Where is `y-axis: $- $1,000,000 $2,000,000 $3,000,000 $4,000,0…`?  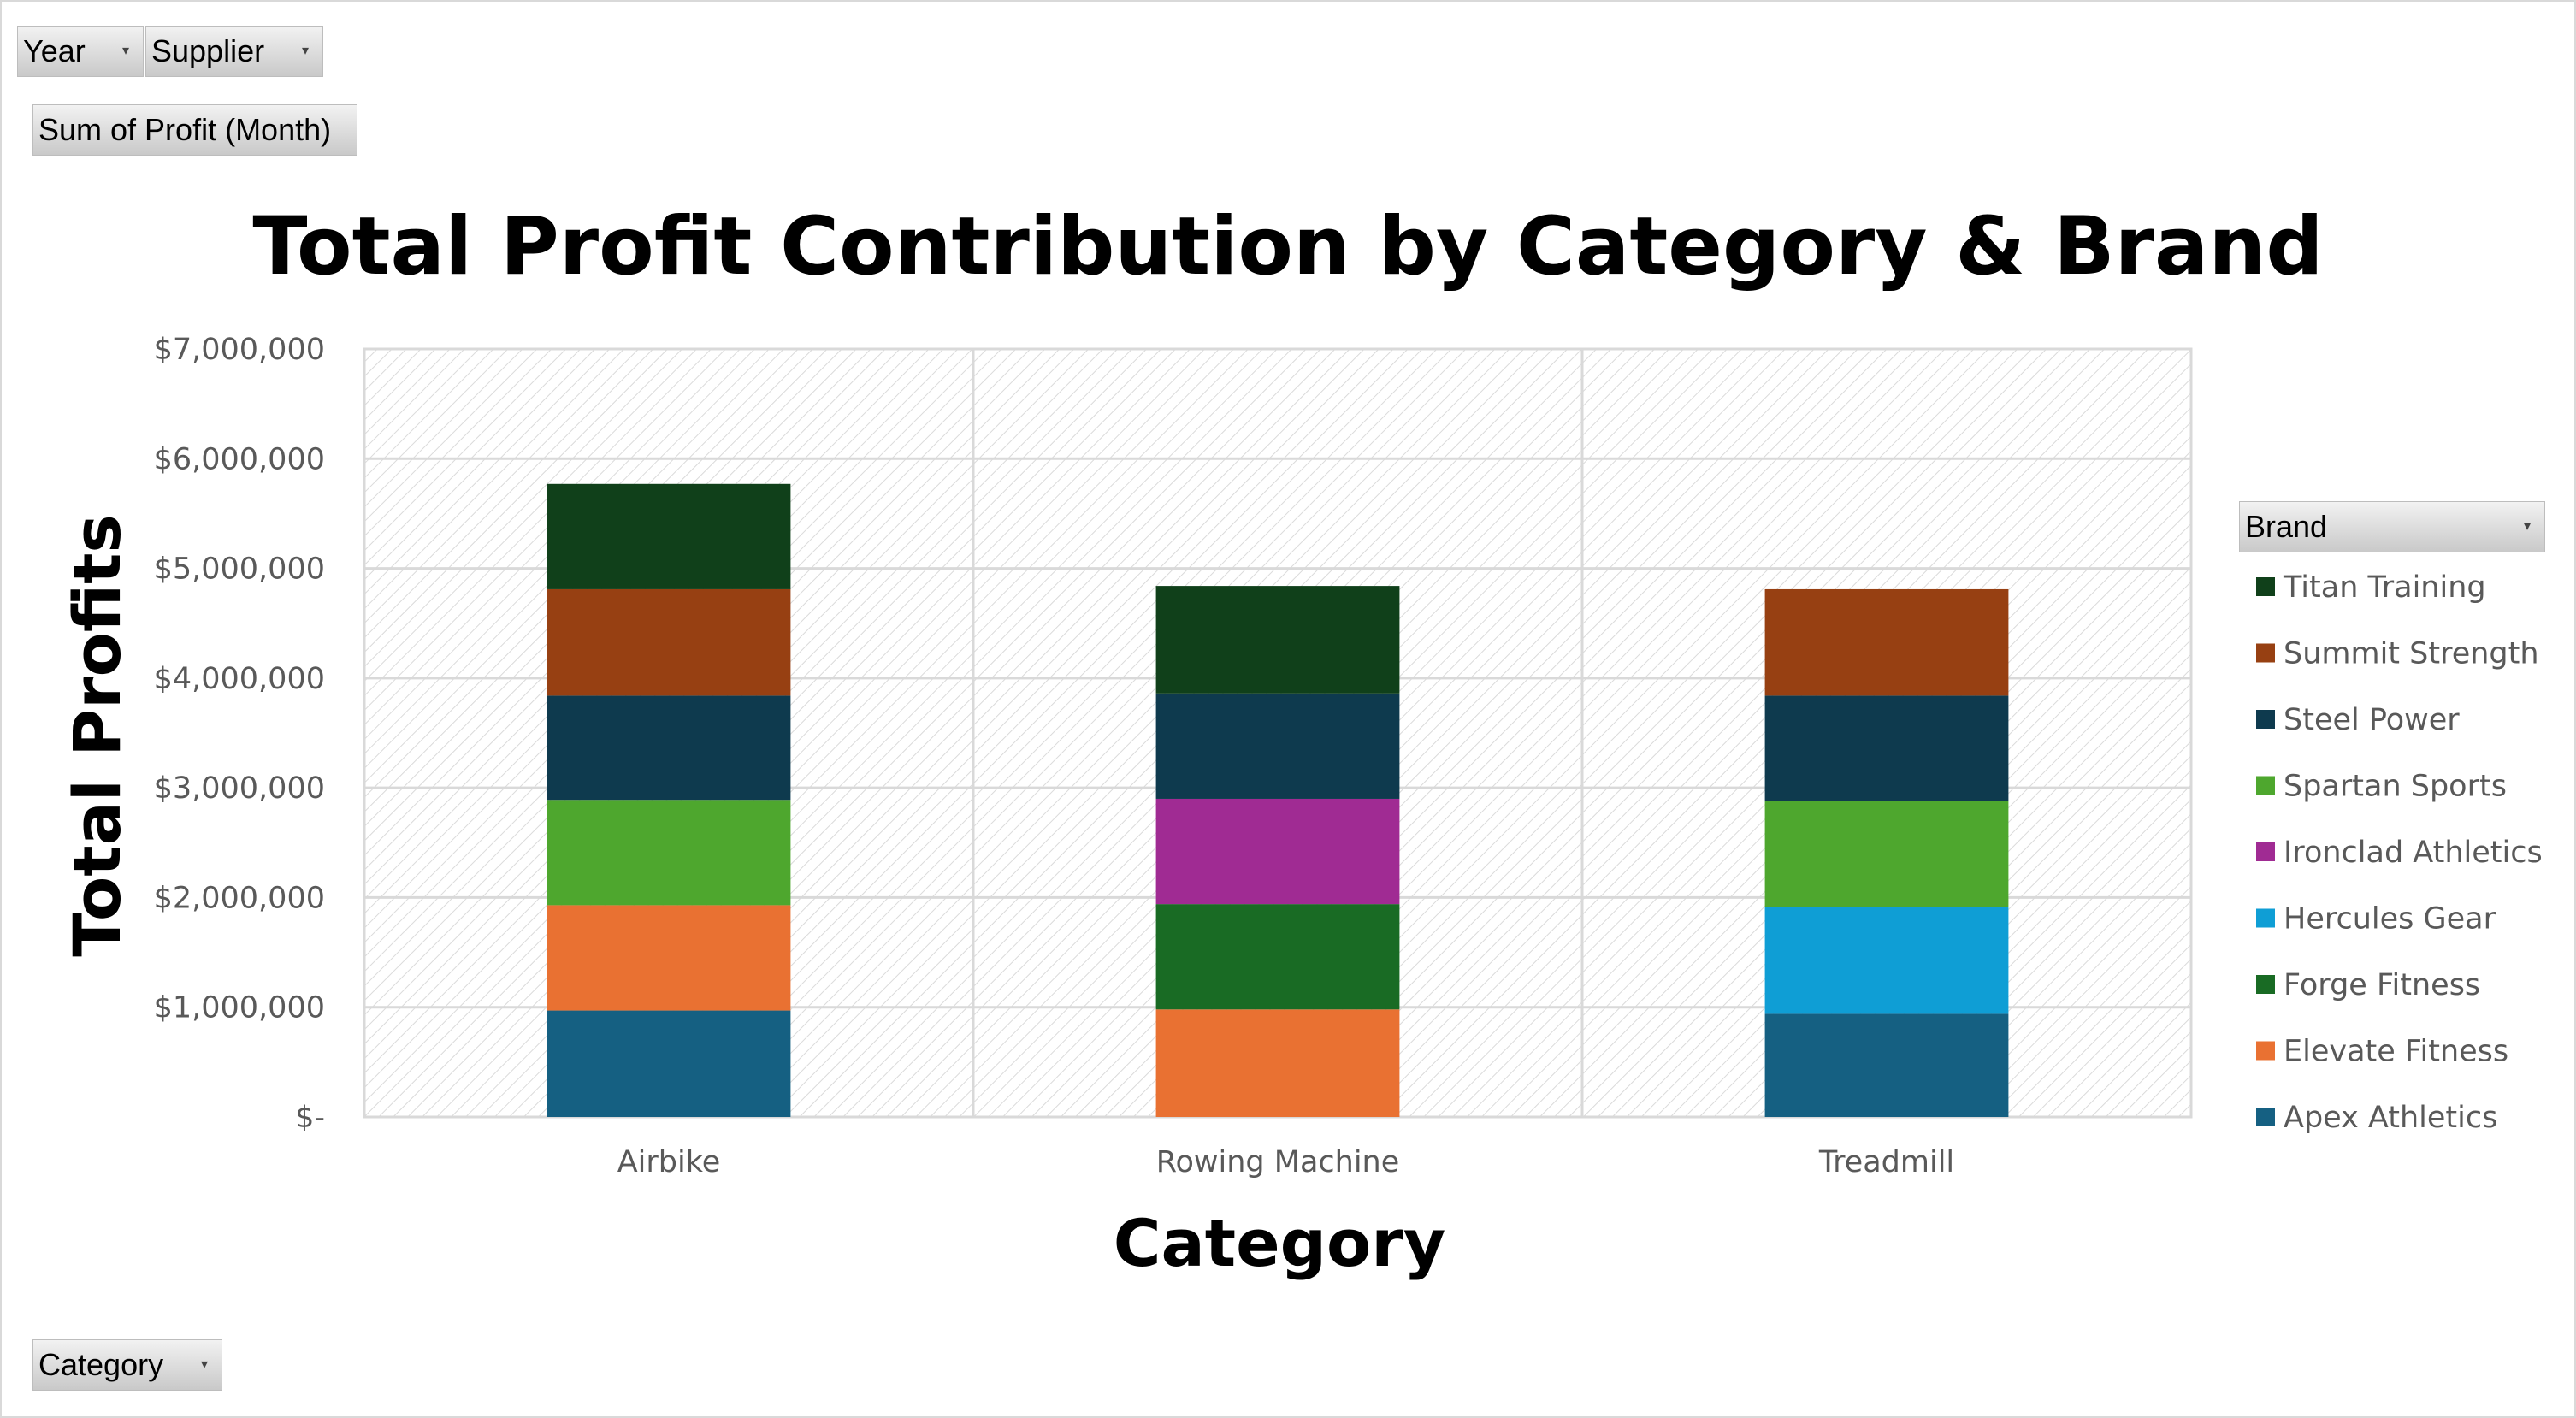 y-axis: $- $1,000,000 $2,000,000 $3,000,000 $4,000,0… is located at coordinates (240, 734).